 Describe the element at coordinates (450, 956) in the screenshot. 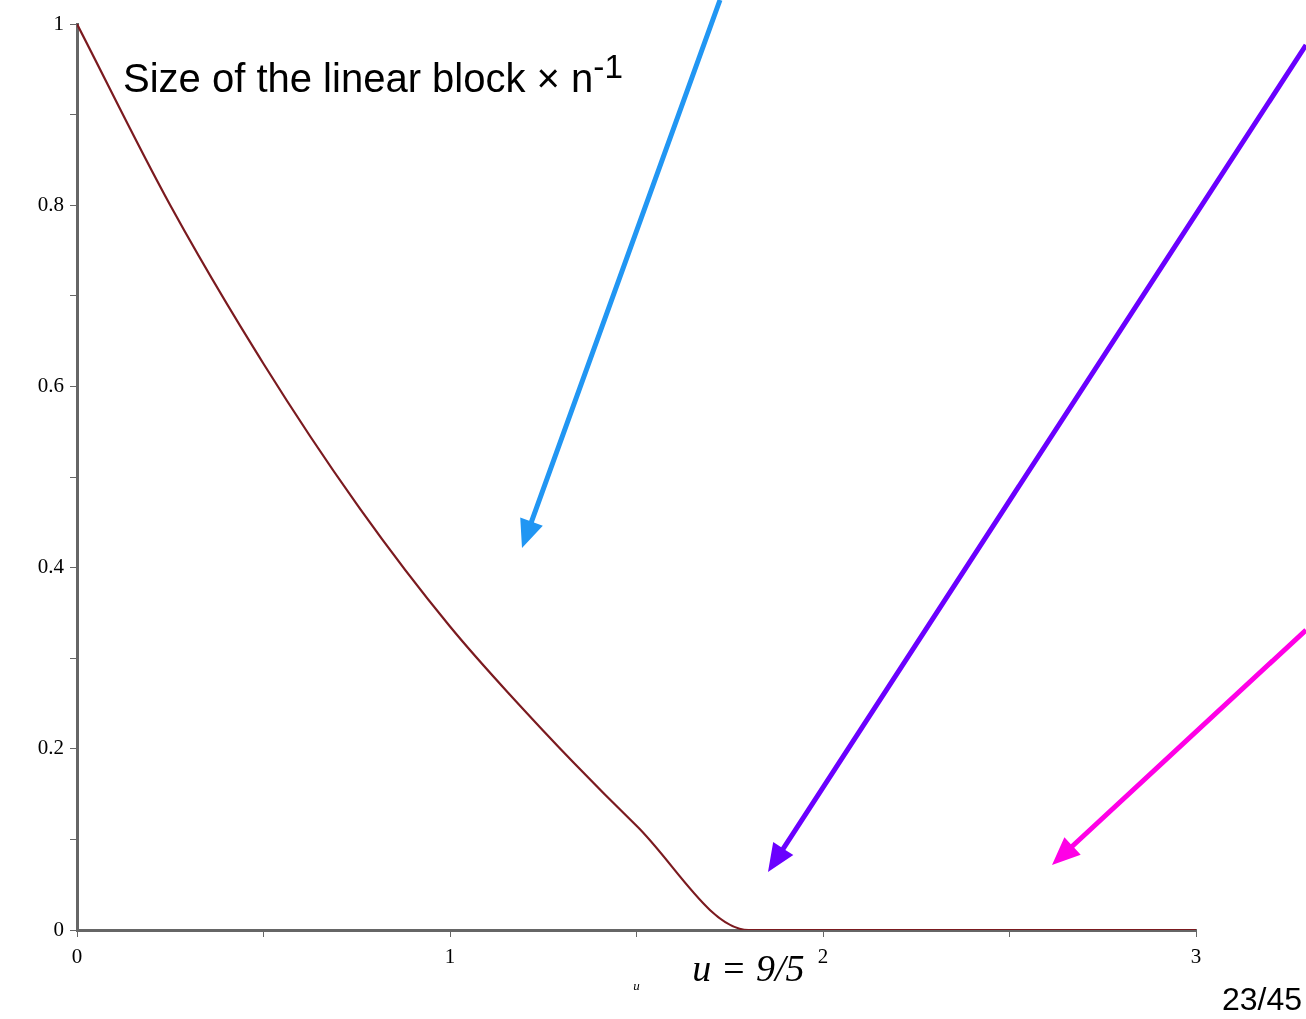

I see `x-tick-label: 1` at that location.